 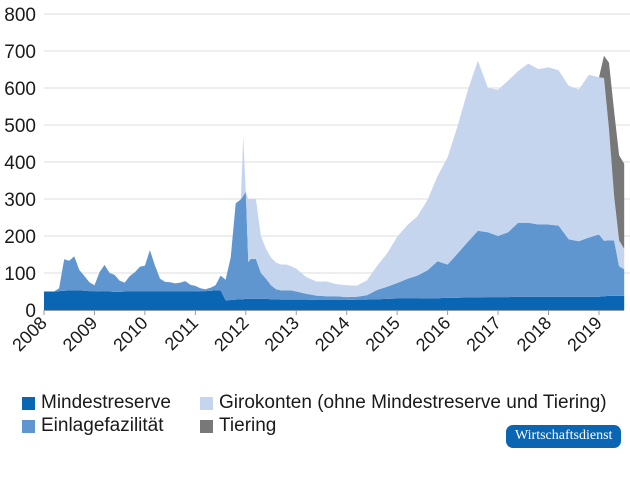 What do you see at coordinates (206, 426) in the screenshot?
I see `legend-swatch-tiering` at bounding box center [206, 426].